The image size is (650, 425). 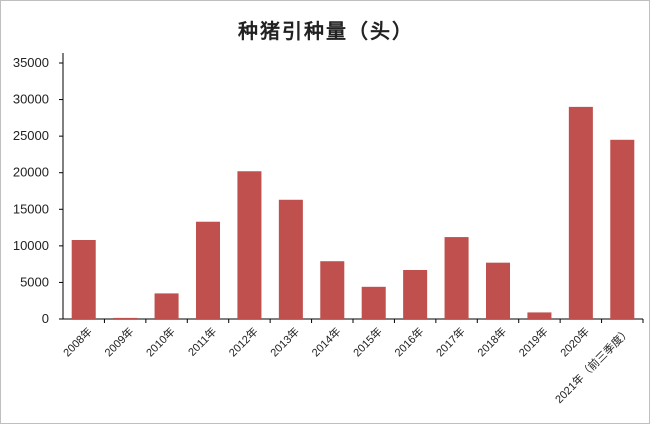 I want to click on x-tick-label: 2008年, so click(x=77, y=341).